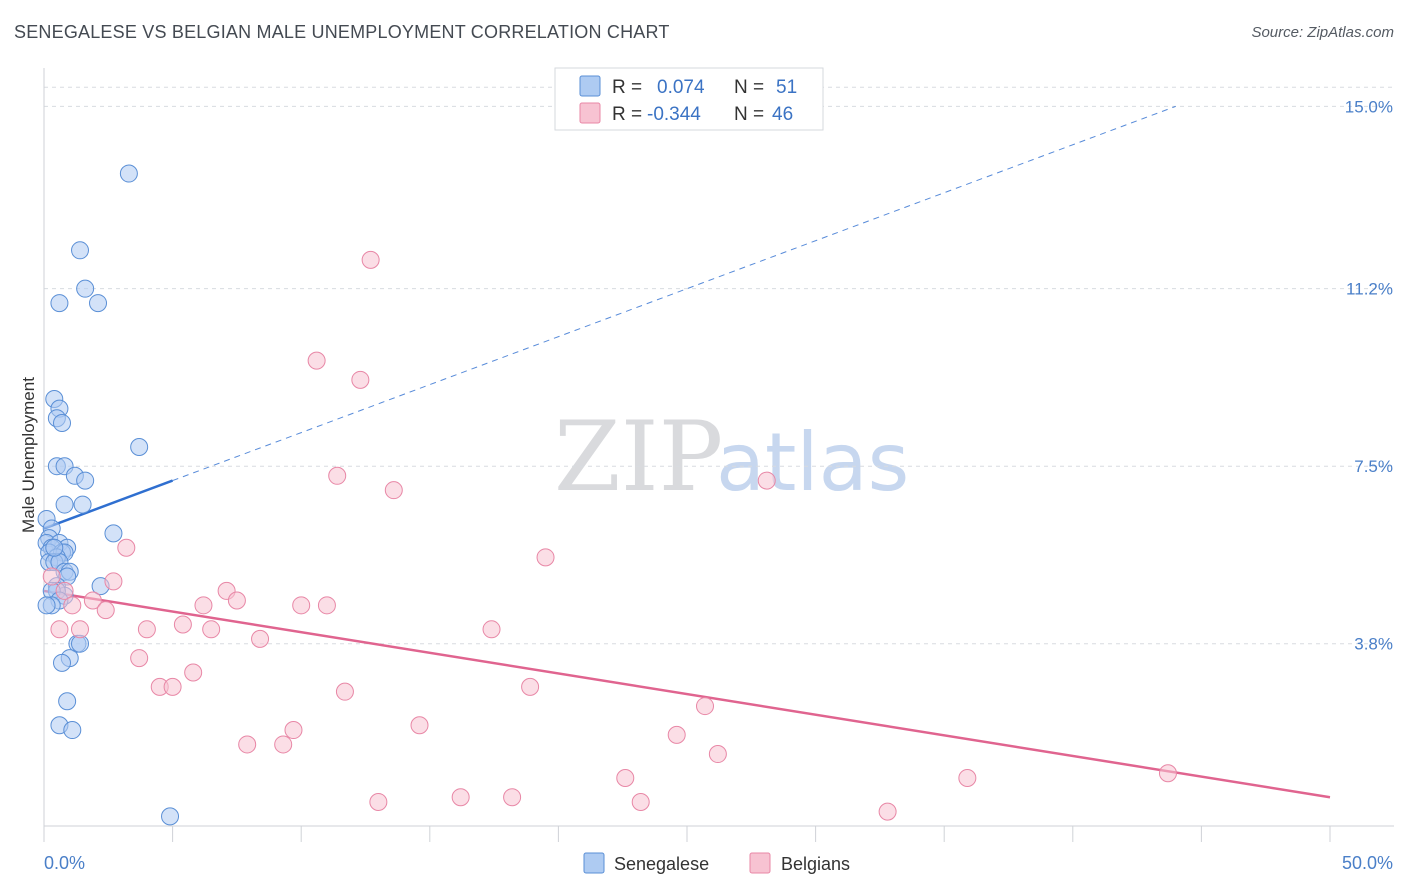 The image size is (1406, 892). Describe the element at coordinates (749, 114) in the screenshot. I see `legend-n-label-2: N =` at that location.